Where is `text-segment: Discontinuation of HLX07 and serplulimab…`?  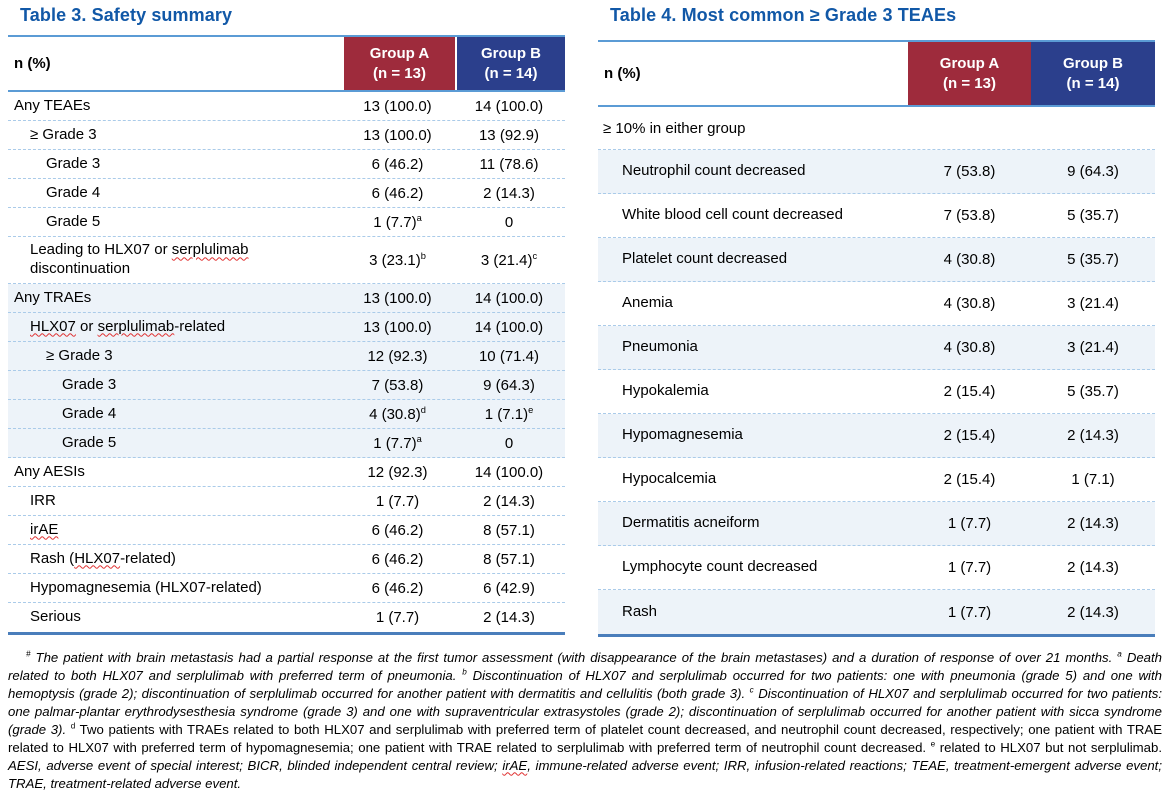
text-segment: Discontinuation of HLX07 and serplulimab… is located at coordinates (585, 684).